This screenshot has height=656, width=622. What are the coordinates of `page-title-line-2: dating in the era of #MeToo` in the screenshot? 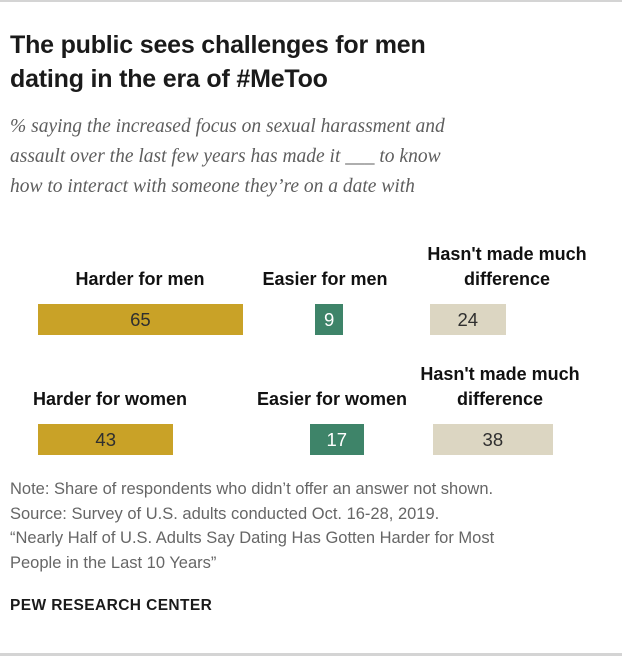 It's located at (169, 79).